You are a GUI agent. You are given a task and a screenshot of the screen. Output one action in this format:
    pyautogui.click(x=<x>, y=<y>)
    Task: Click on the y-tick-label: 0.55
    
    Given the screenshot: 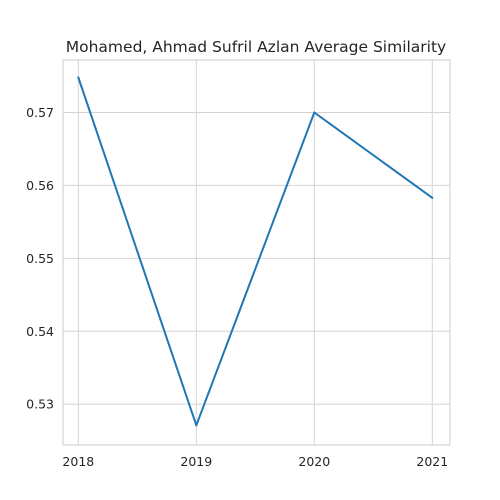 What is the action you would take?
    pyautogui.click(x=40, y=258)
    